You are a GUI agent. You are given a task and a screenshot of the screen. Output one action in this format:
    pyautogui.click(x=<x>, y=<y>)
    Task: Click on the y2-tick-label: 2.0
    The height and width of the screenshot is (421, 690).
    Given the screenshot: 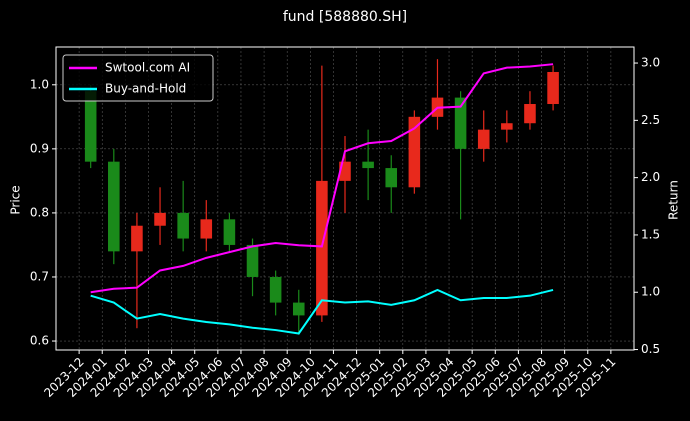 What is the action you would take?
    pyautogui.click(x=650, y=177)
    